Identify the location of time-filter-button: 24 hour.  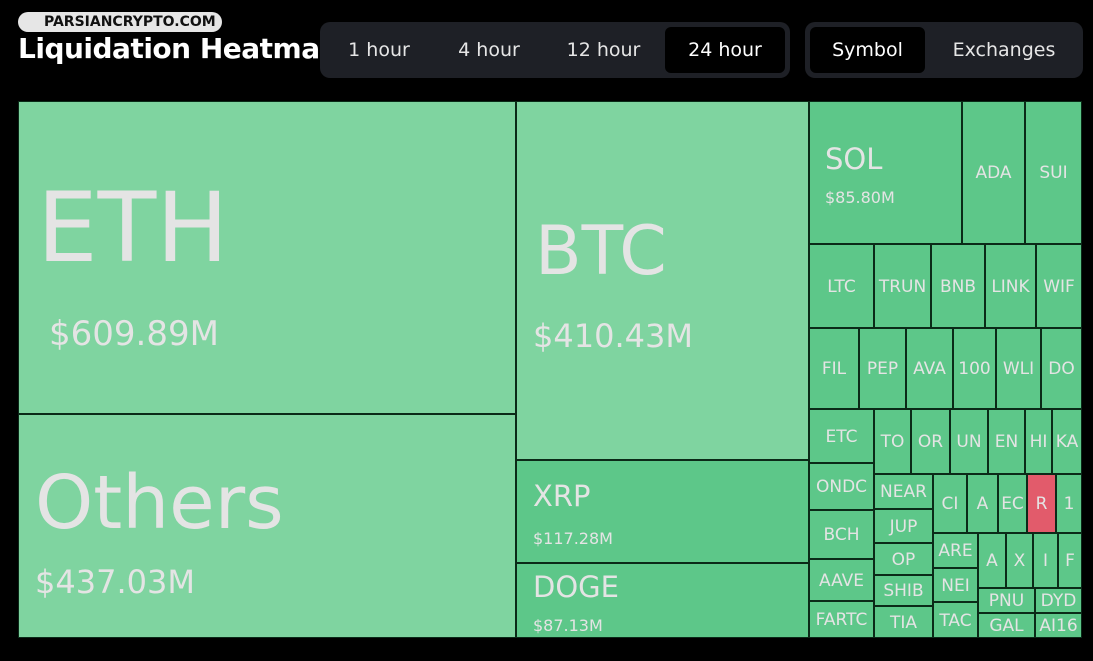
(725, 50).